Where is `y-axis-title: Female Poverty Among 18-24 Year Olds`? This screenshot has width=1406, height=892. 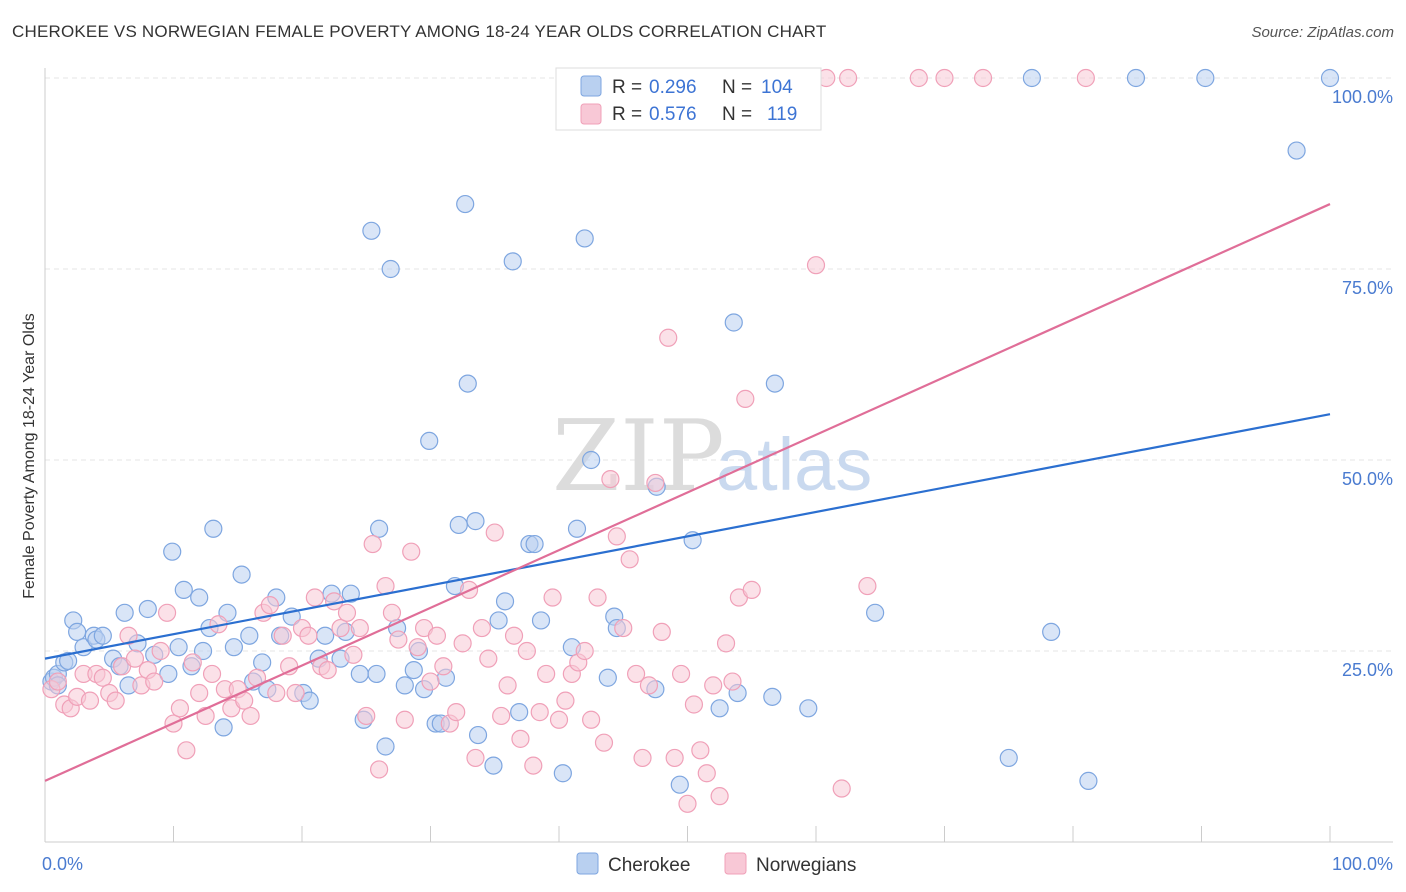 y-axis-title: Female Poverty Among 18-24 Year Olds is located at coordinates (29, 456).